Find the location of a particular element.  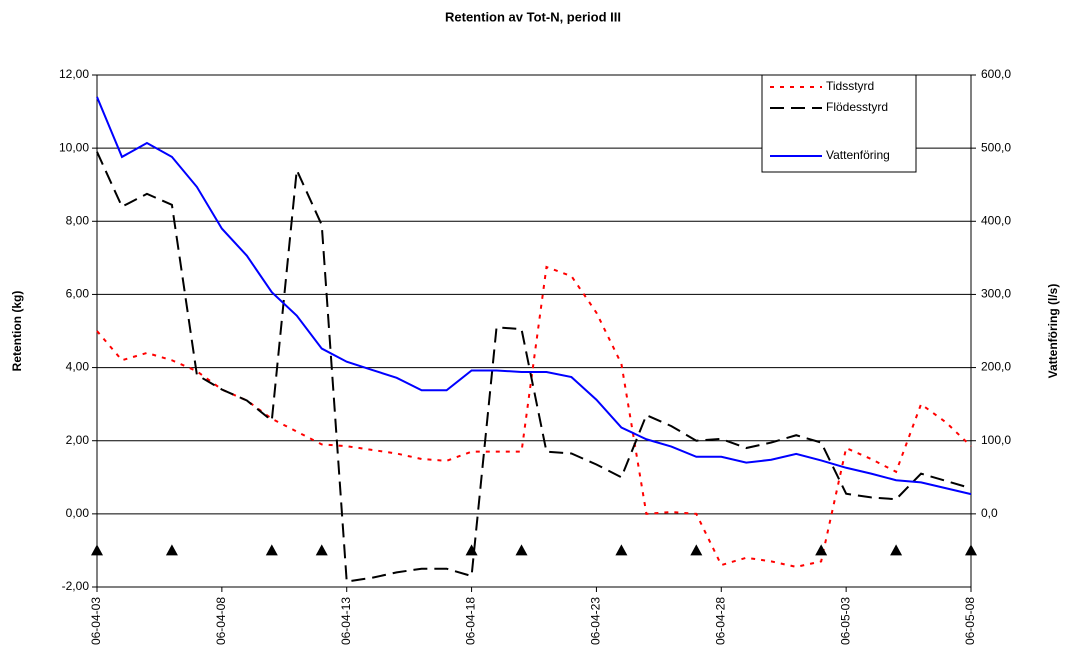

legend-label: Tidsstyrd is located at coordinates (850, 86).